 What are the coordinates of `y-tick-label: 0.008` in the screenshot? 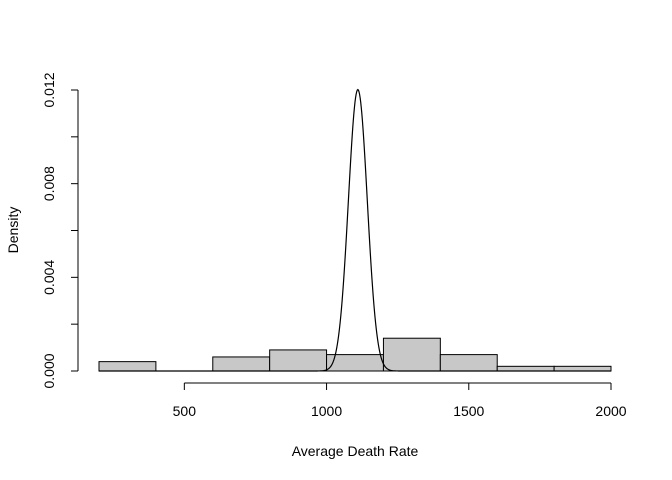 It's located at (49, 183).